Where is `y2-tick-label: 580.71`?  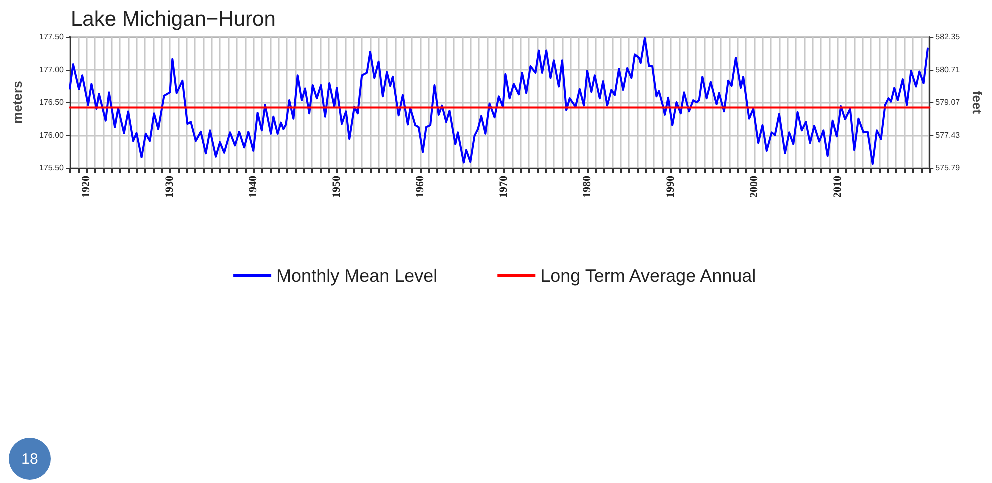 y2-tick-label: 580.71 is located at coordinates (948, 69).